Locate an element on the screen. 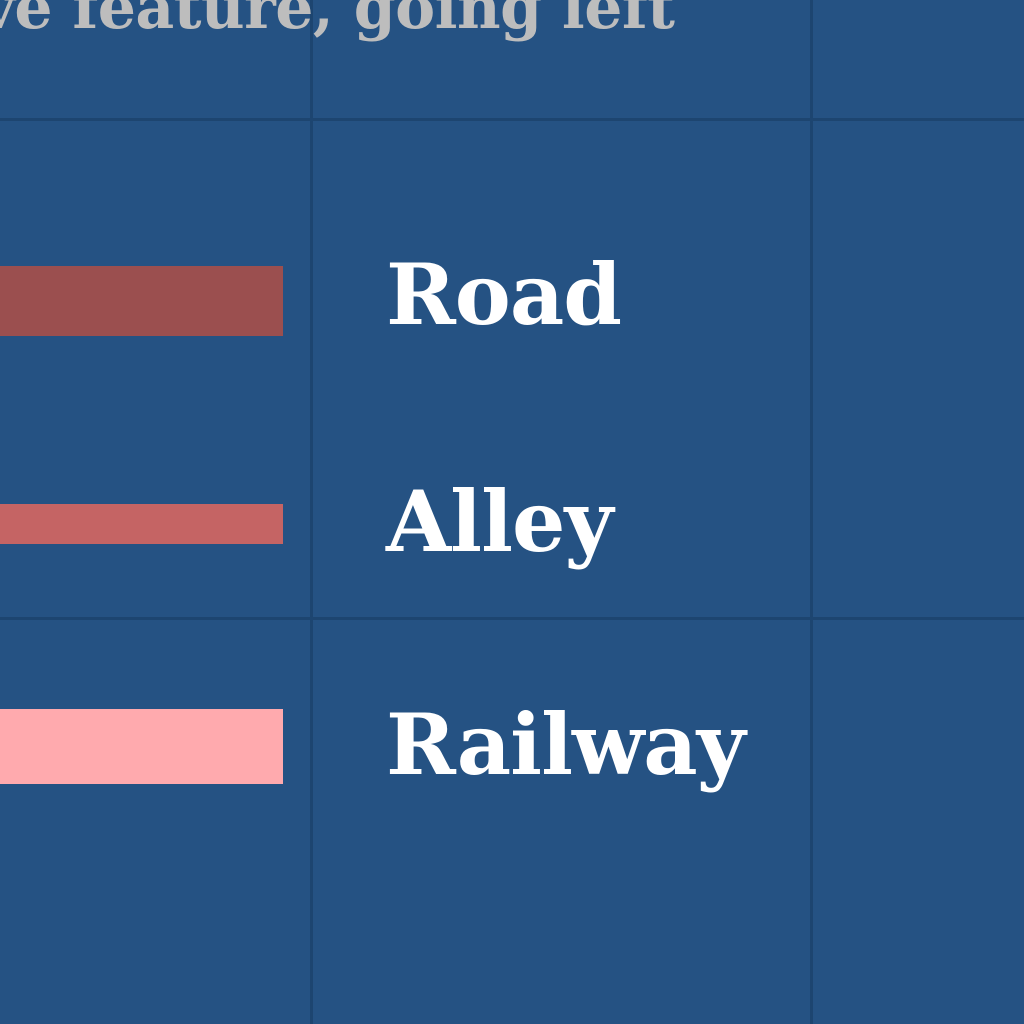 Image resolution: width=1024 pixels, height=1024 pixels. alley-label: Alley is located at coordinates (499, 521).